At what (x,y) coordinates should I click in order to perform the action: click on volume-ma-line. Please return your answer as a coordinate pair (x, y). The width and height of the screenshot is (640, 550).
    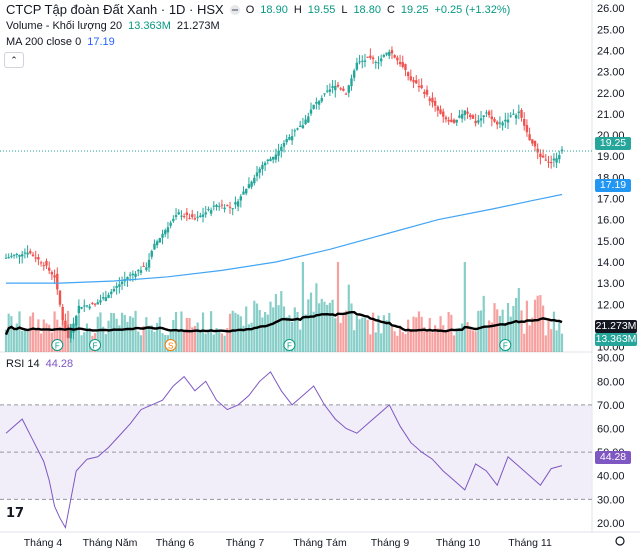
    Looking at the image, I should click on (283, 323).